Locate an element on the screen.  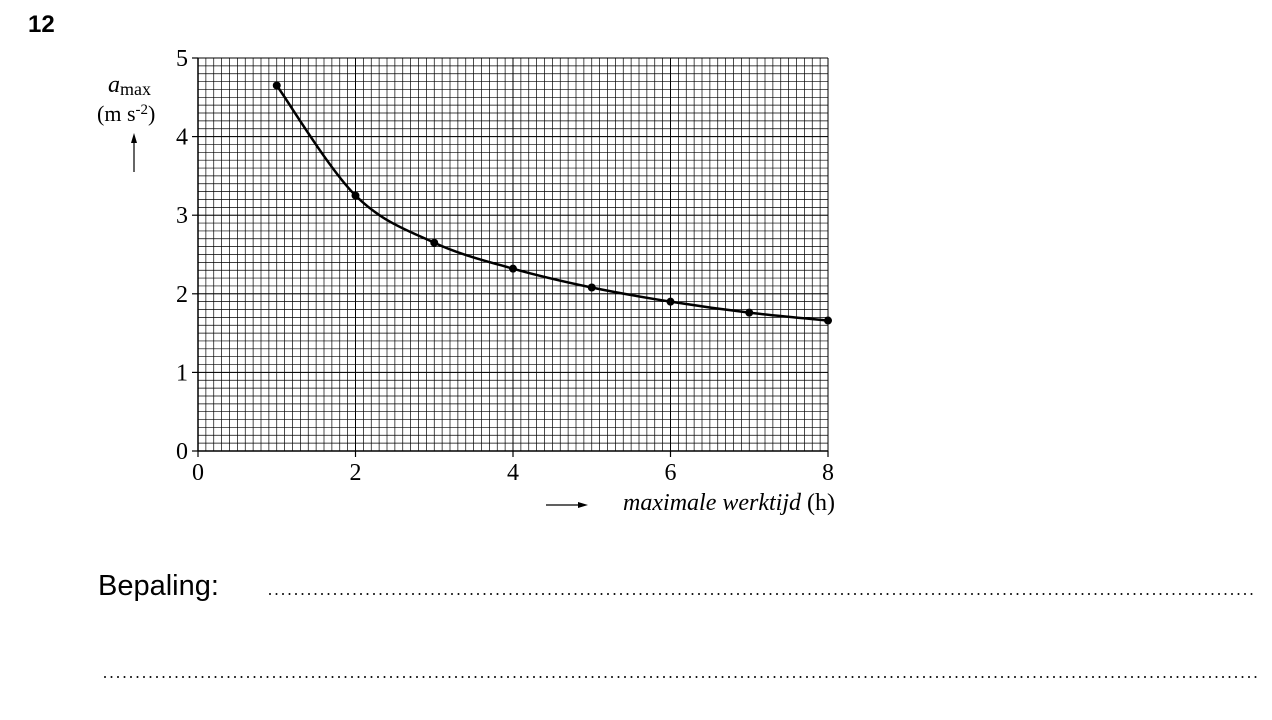
y-label-symbol: a is located at coordinates (114, 85).